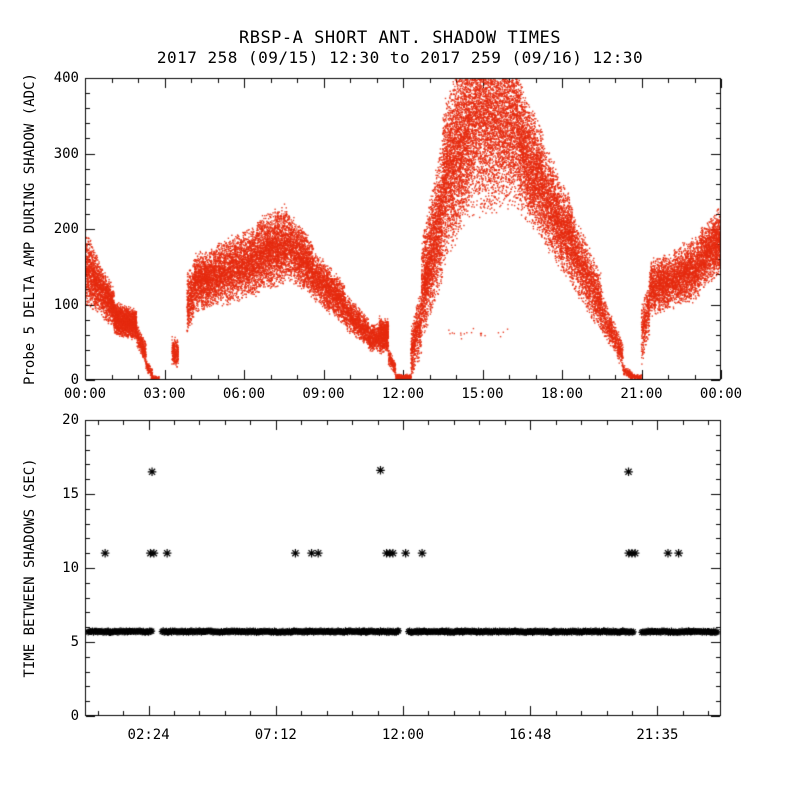 This screenshot has width=800, height=800. I want to click on top-y-tick-label: 400, so click(66, 78).